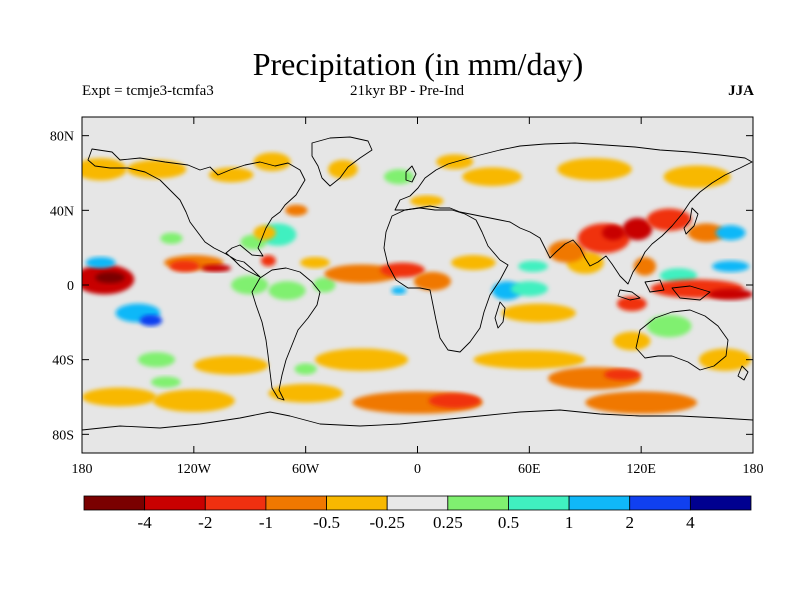  Describe the element at coordinates (569, 522) in the screenshot. I see `colorbar-label: 1` at that location.